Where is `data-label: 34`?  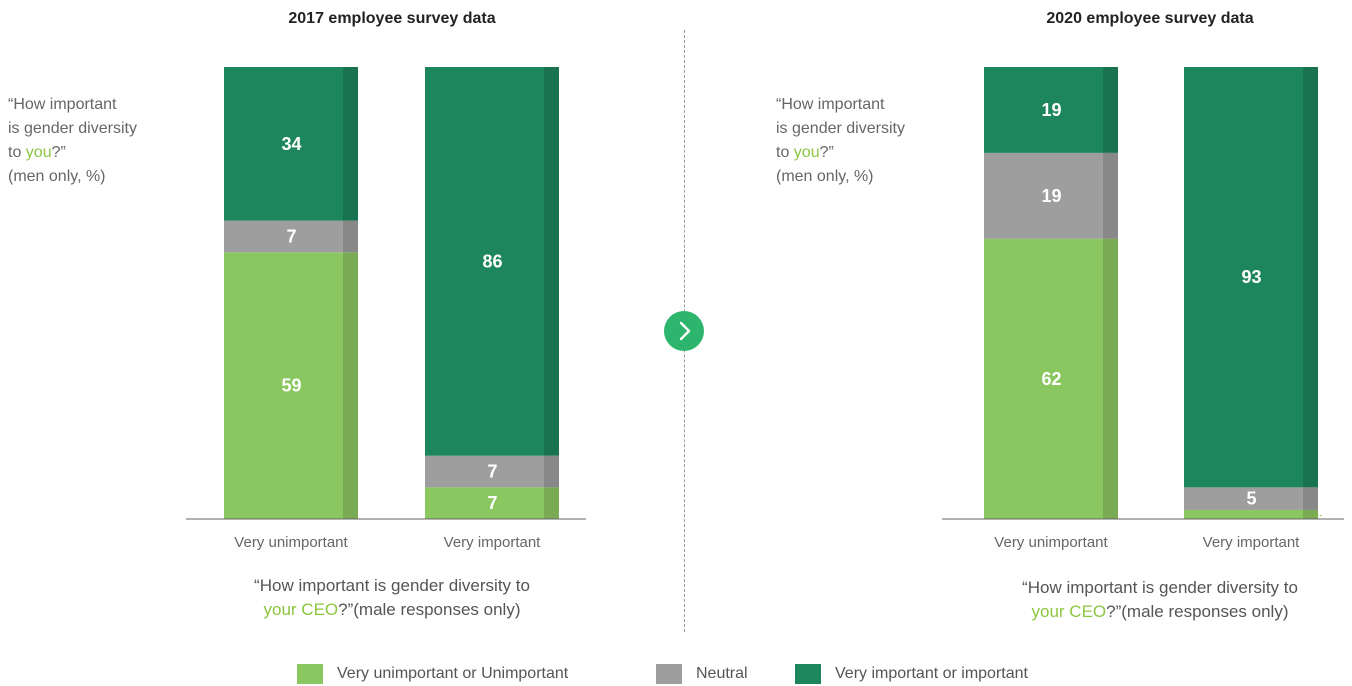 data-label: 34 is located at coordinates (291, 144).